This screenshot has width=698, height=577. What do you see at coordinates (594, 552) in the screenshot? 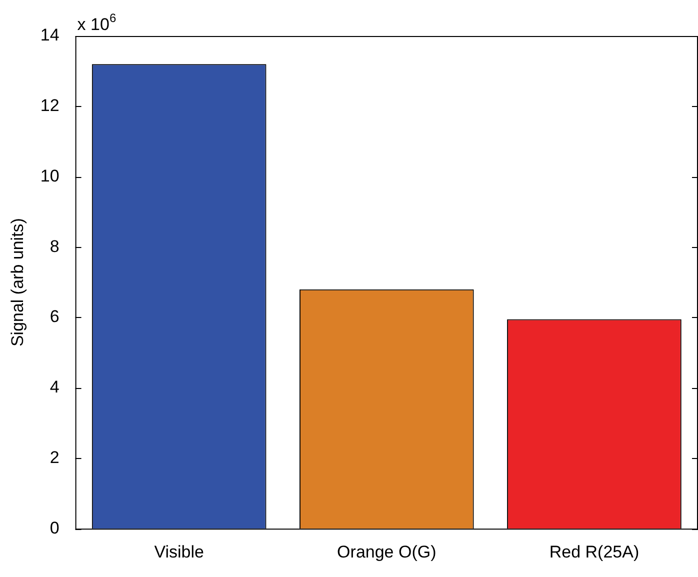
I see `x-tick-label: Red R(25A)` at bounding box center [594, 552].